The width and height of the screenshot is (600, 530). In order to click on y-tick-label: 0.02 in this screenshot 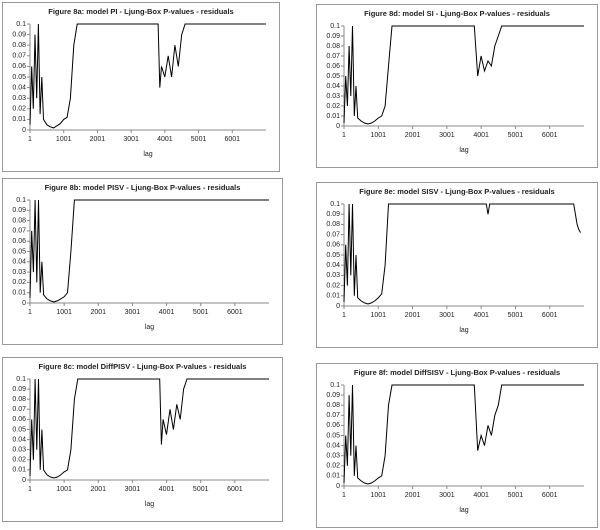, I will do `click(19, 282)`.